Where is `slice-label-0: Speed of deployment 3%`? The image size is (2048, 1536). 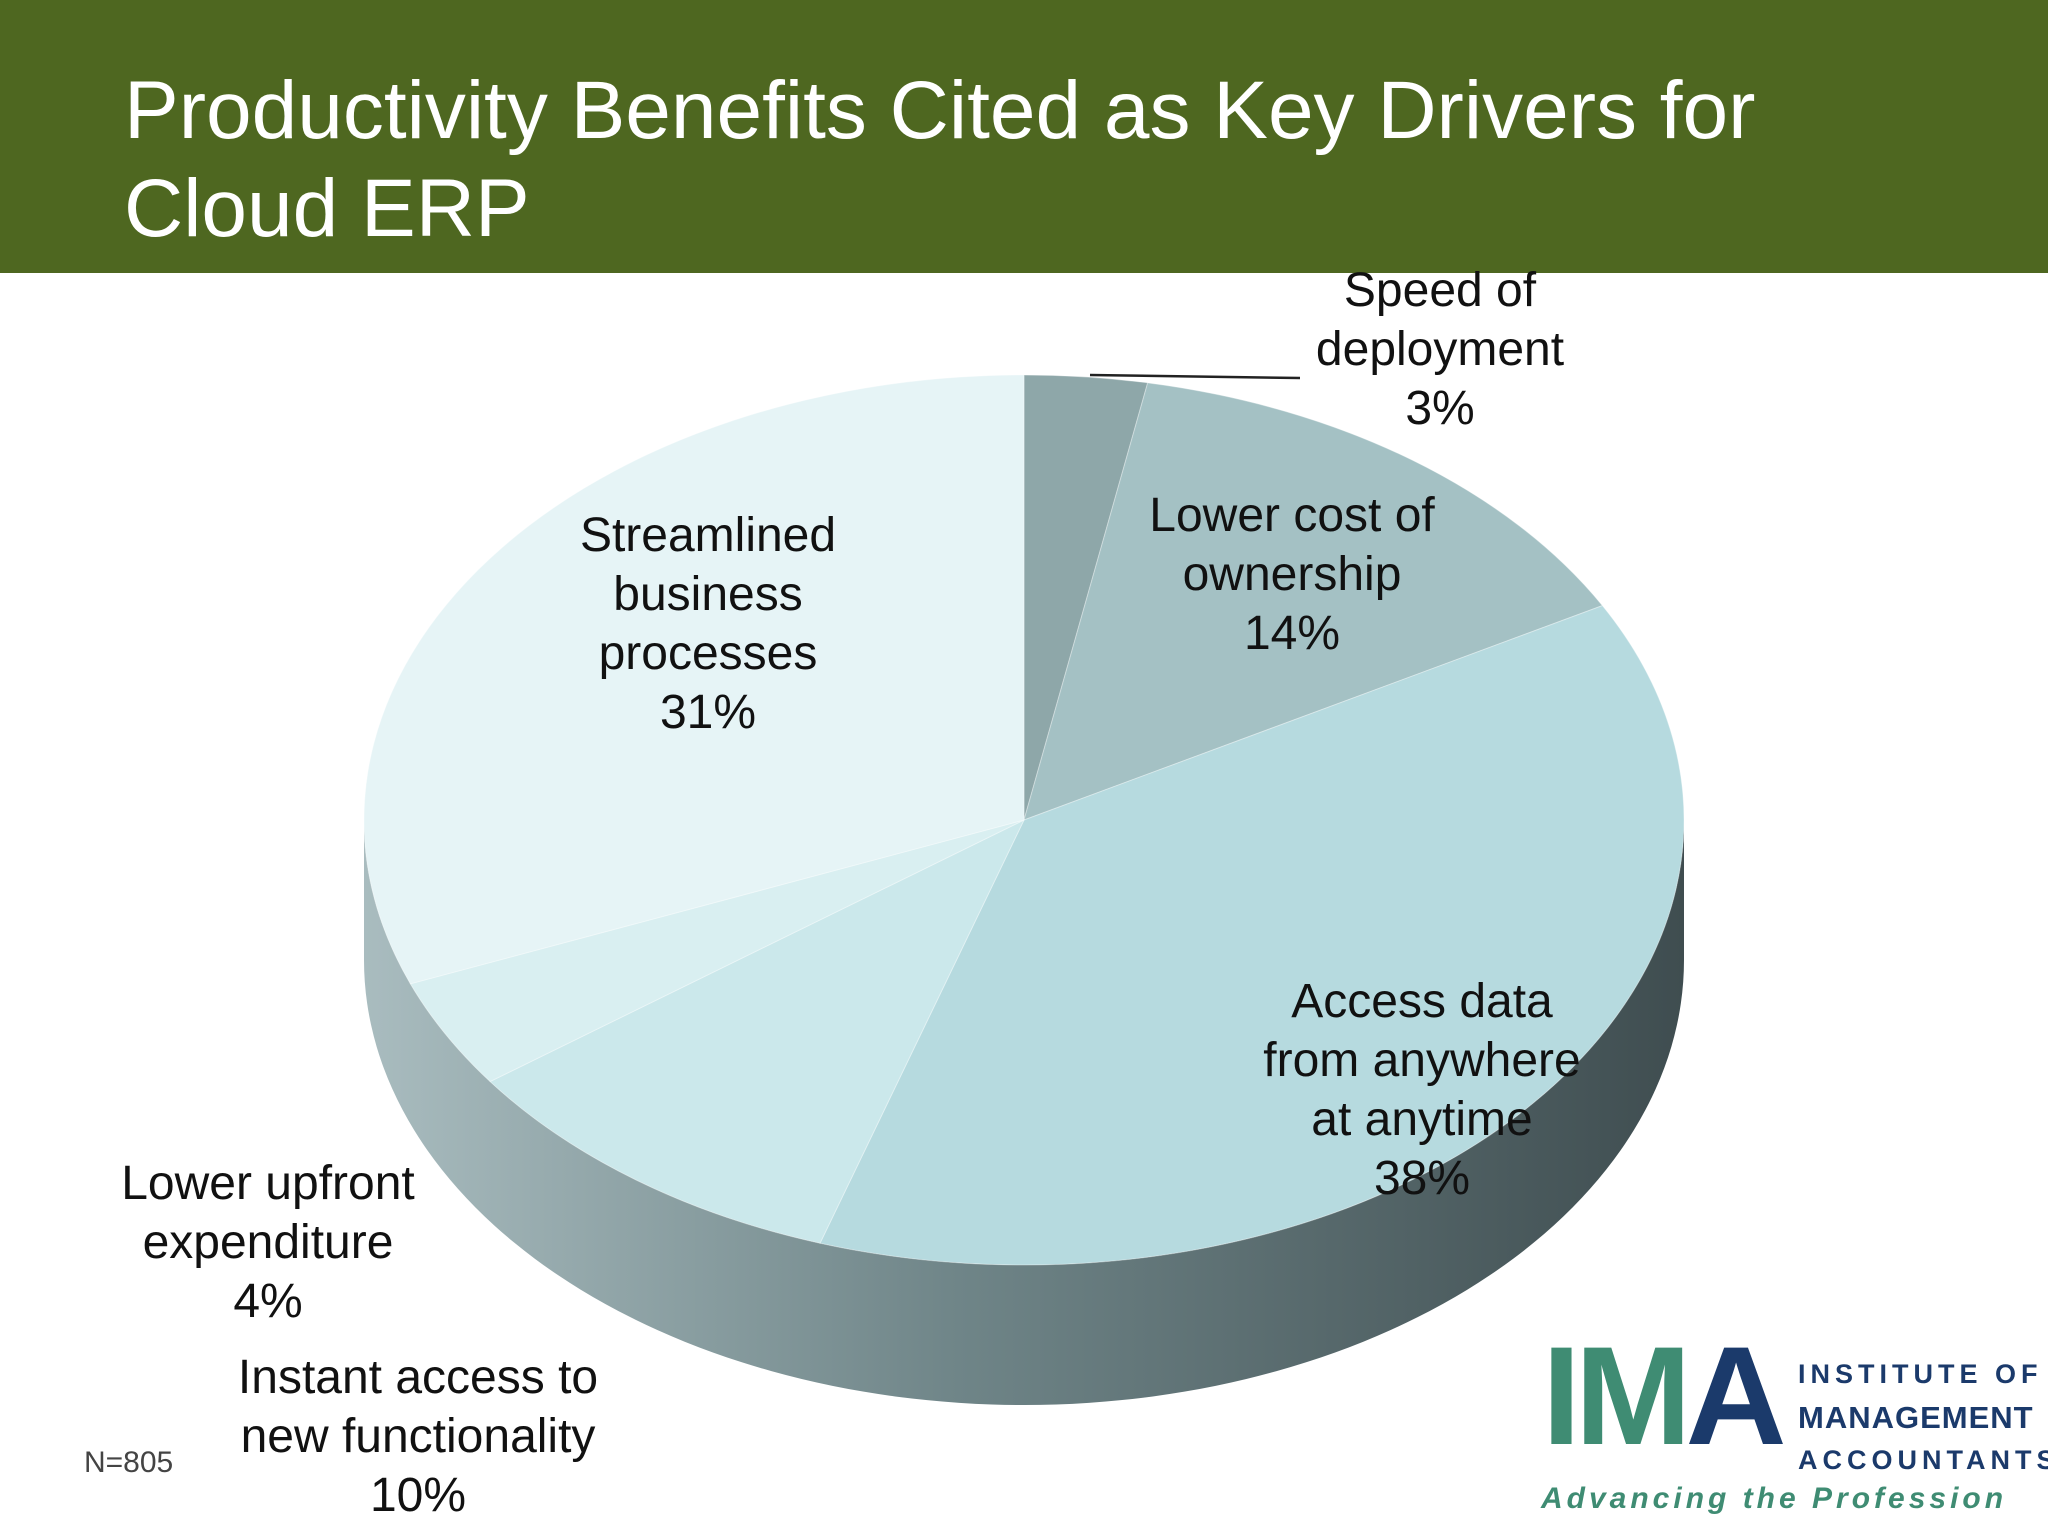
slice-label-0: Speed of deployment 3% is located at coordinates (1440, 349).